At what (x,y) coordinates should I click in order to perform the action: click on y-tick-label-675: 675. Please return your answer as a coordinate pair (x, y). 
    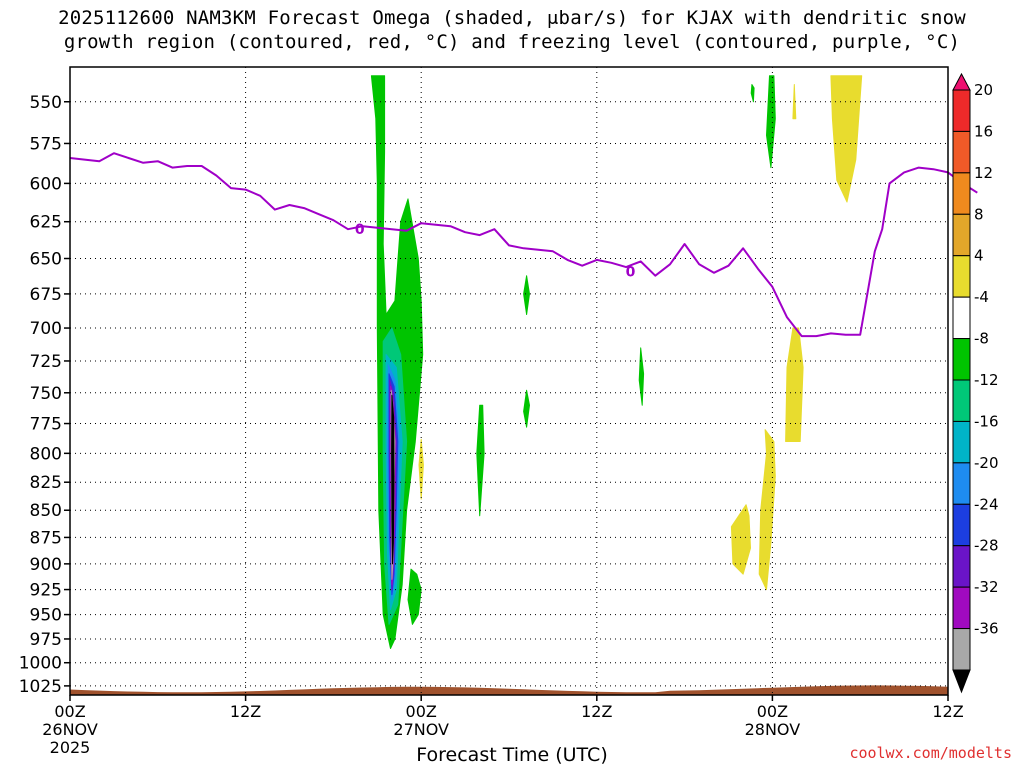
    Looking at the image, I should click on (46, 295).